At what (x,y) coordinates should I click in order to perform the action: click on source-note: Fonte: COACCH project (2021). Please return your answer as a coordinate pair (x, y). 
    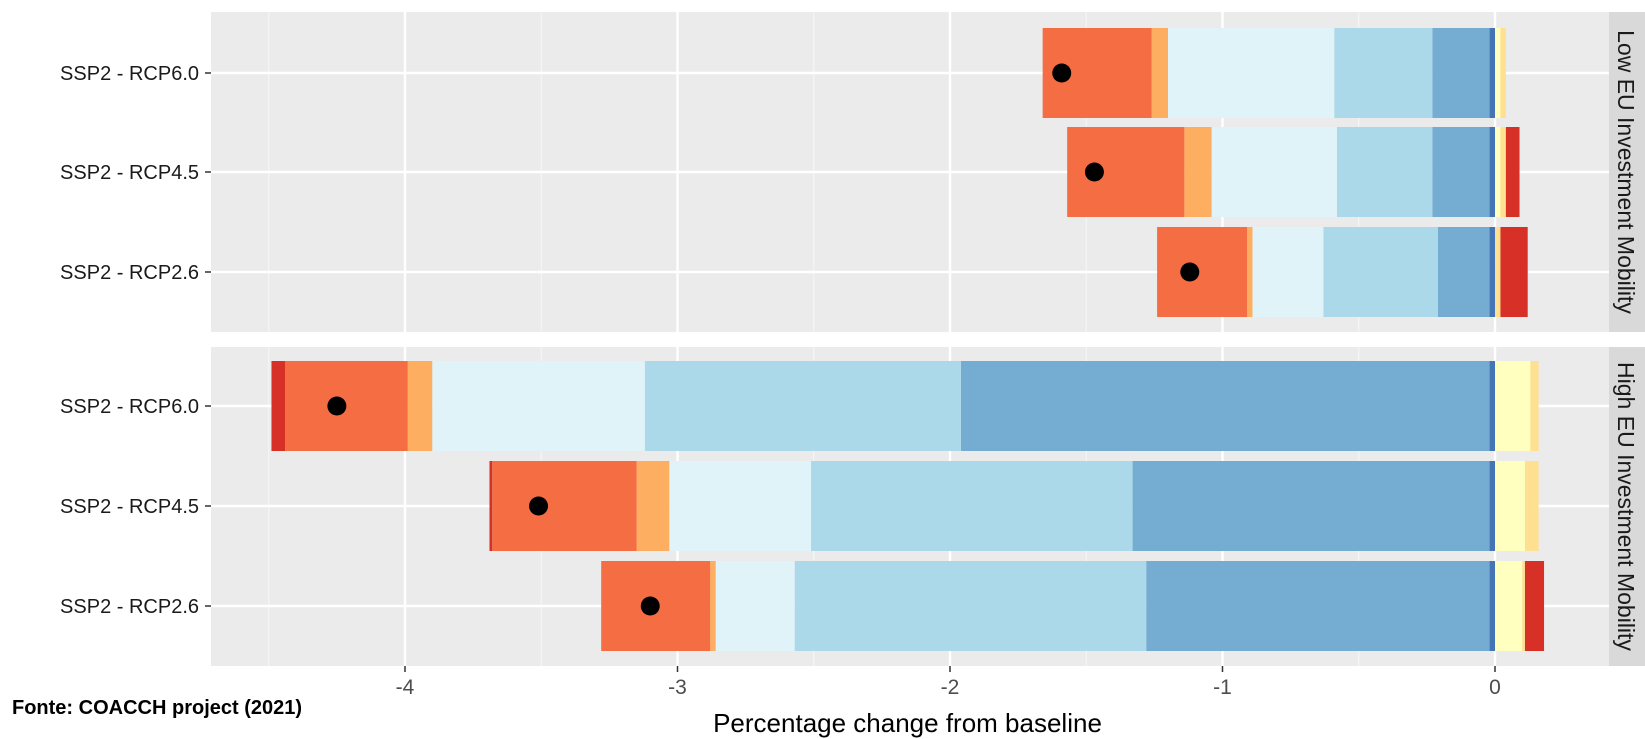
    Looking at the image, I should click on (157, 708).